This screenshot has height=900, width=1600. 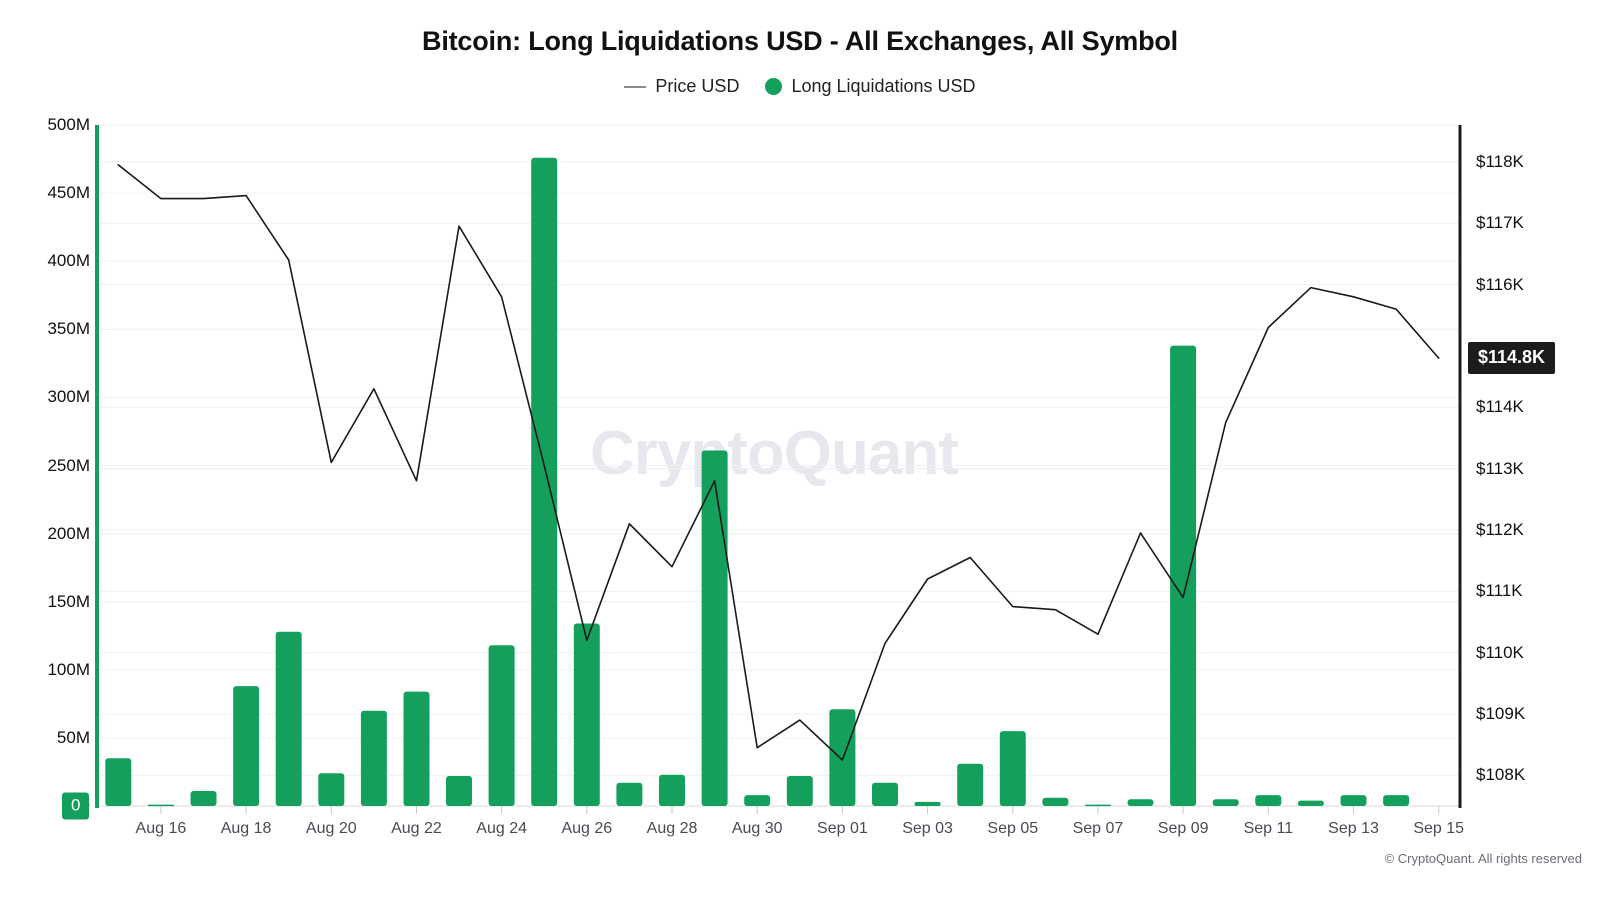 What do you see at coordinates (68, 397) in the screenshot?
I see `y-left-tick-label: 300M` at bounding box center [68, 397].